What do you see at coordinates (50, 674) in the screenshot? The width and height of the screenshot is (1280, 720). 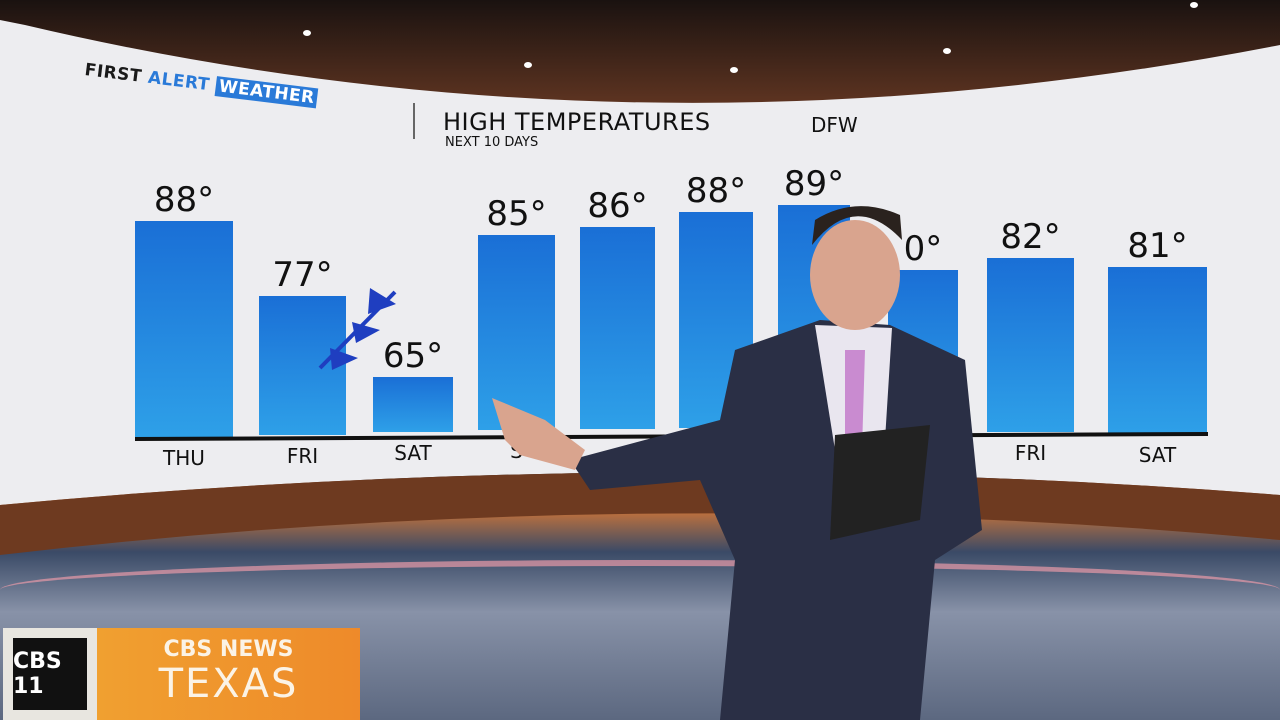 I see `cbs11-logo: CBS 11` at bounding box center [50, 674].